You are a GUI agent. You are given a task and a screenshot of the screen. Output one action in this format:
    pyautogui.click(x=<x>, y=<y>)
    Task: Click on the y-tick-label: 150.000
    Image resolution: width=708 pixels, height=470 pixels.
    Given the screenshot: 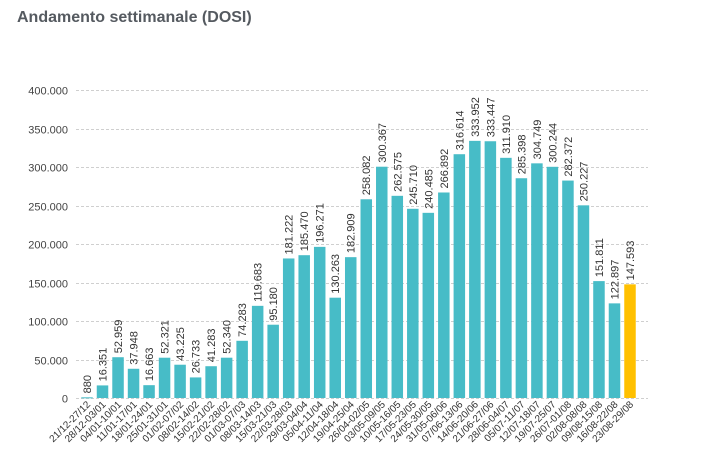 What is the action you would take?
    pyautogui.click(x=48, y=285)
    